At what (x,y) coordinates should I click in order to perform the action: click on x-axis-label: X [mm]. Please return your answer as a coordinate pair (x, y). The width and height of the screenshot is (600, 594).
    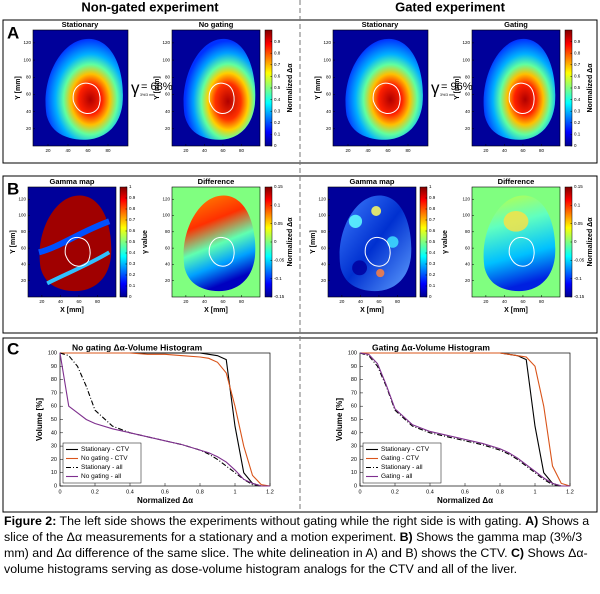
    Looking at the image, I should click on (72, 310).